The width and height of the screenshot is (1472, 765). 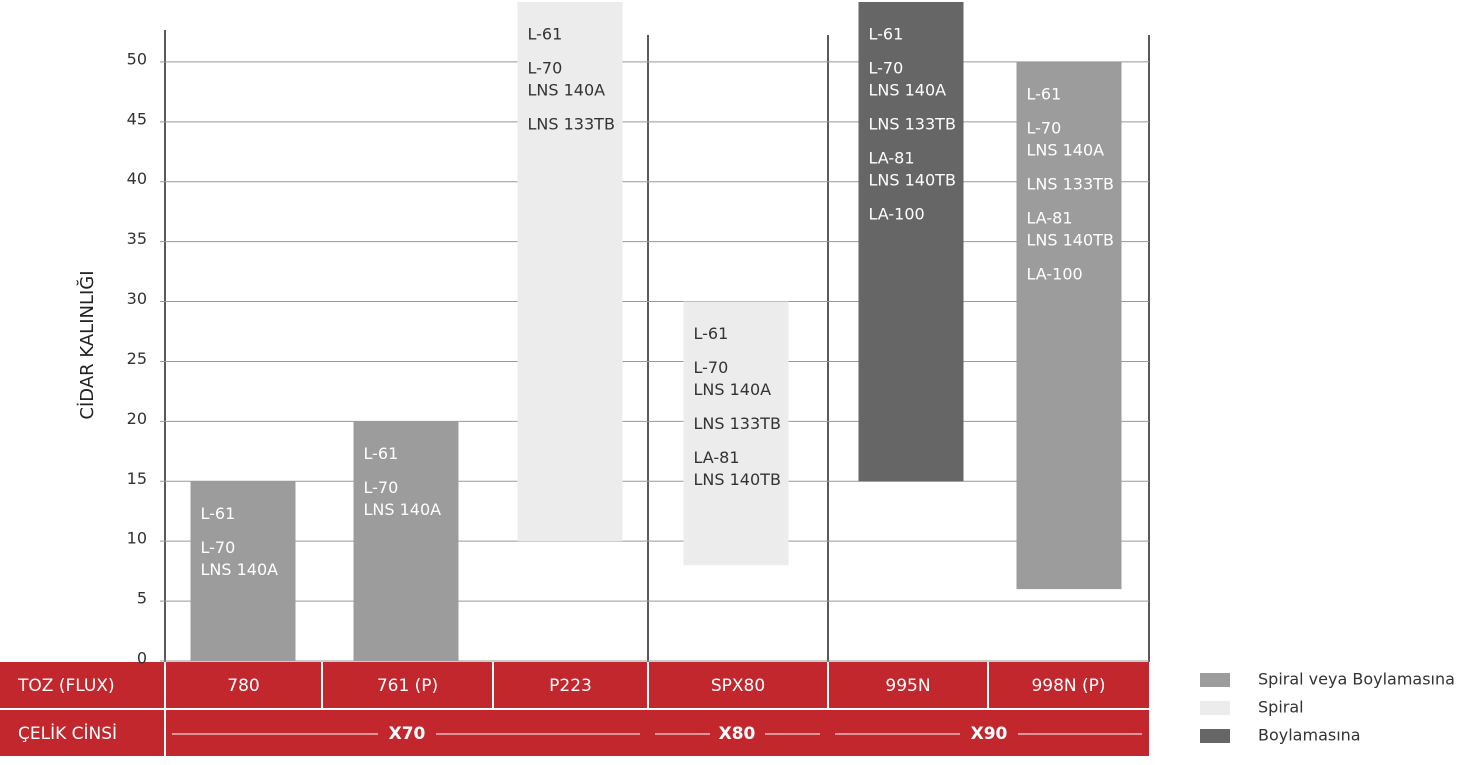 I want to click on y-tick-label: 0, so click(x=142, y=658).